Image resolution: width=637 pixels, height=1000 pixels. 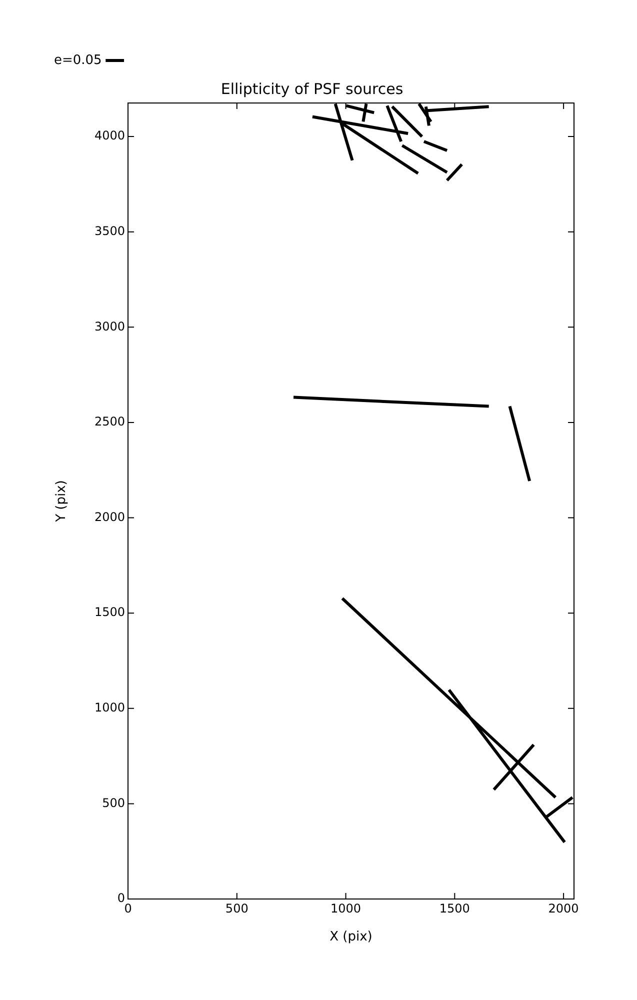 I want to click on x-tick-label: 2000, so click(x=563, y=908).